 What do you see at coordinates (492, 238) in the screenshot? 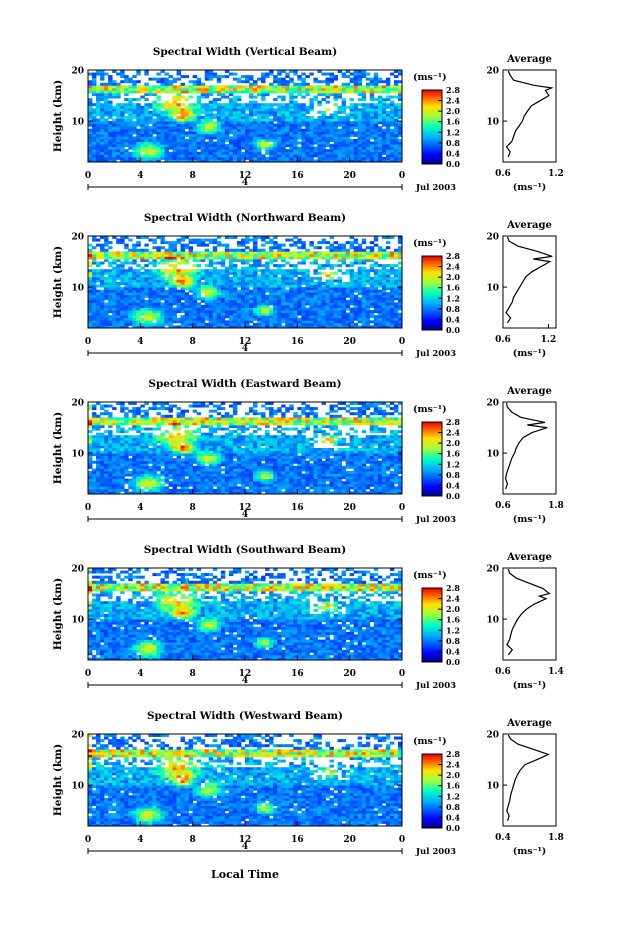
I see `profile-y-tick-label: 20` at bounding box center [492, 238].